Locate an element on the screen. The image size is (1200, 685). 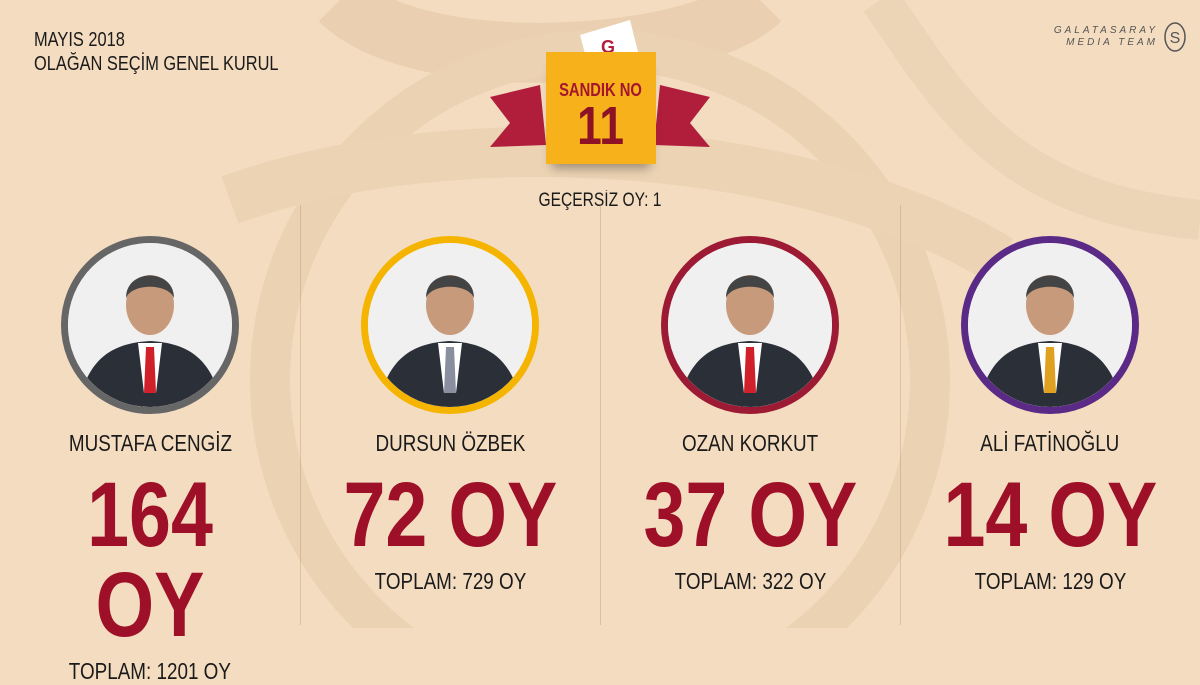
candidate-name: OZAN KORKUT is located at coordinates (750, 443).